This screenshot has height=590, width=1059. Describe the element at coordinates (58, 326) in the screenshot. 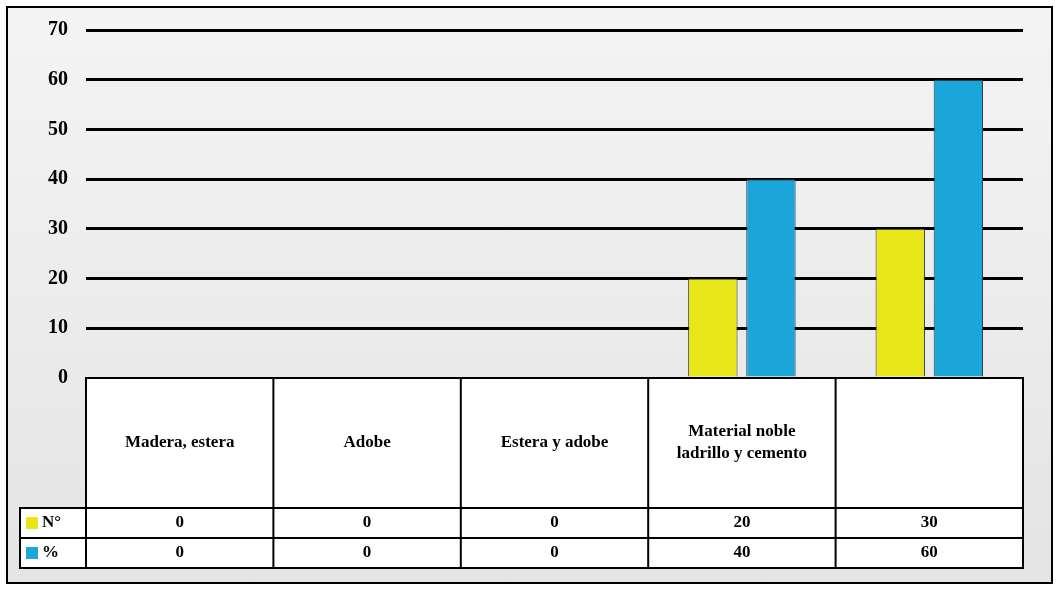

I see `y-tick-label: 10` at that location.